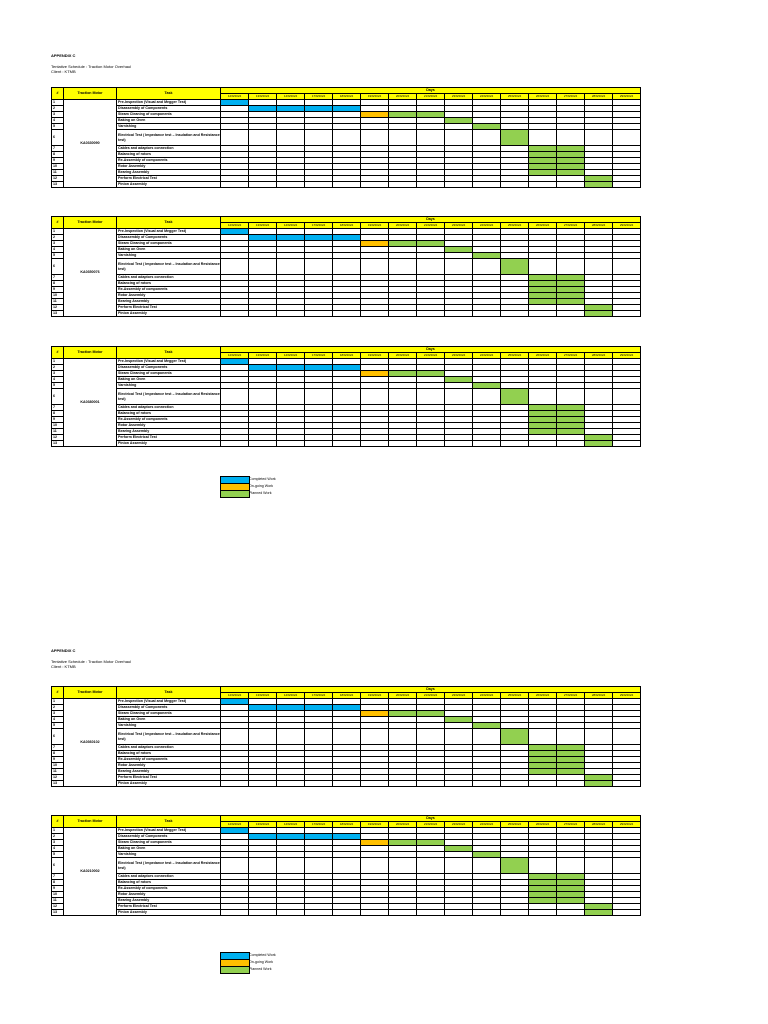  I want to click on traction-motor-id: KA0210002, so click(90, 871).